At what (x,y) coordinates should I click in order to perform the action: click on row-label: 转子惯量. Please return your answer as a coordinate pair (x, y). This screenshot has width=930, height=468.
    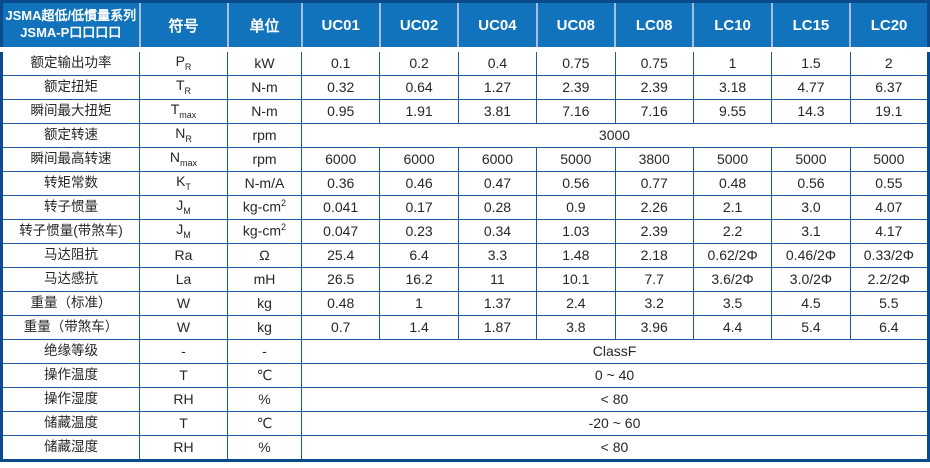
    Looking at the image, I should click on (70, 207).